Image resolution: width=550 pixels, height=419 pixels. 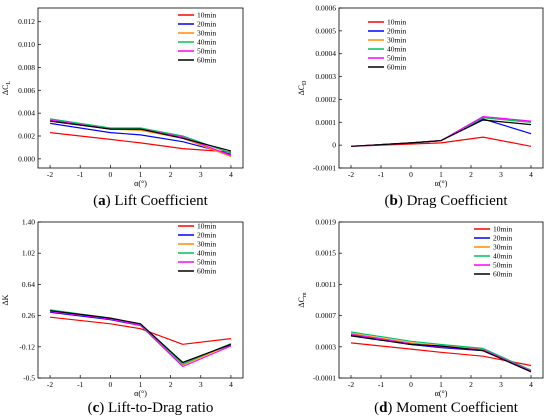 I want to click on y-tick-label: 0.008, so click(x=26, y=67).